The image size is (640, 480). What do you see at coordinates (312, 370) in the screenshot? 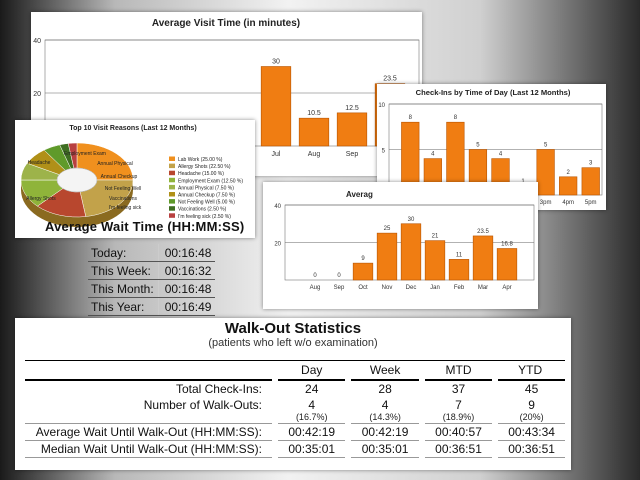
I see `column-header: Day` at bounding box center [312, 370].